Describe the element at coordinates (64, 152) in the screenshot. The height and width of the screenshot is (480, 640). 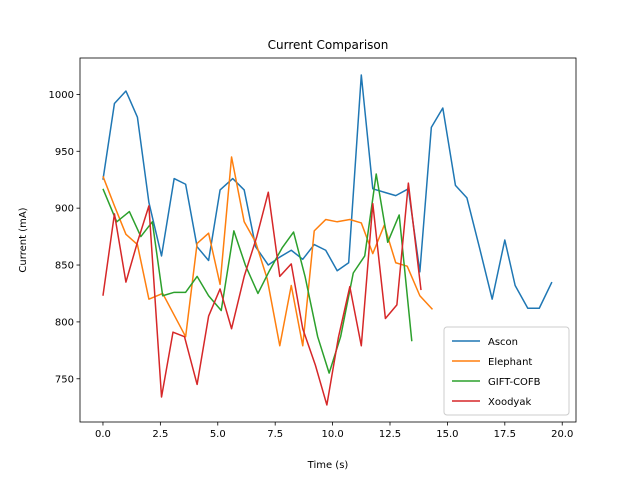
I see `y-tick-label: 950` at that location.